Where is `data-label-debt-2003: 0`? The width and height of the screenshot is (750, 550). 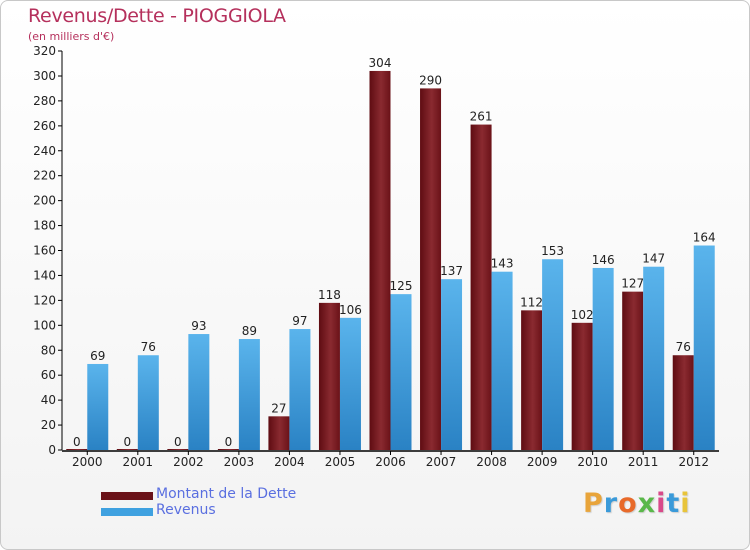
data-label-debt-2003: 0 is located at coordinates (229, 442).